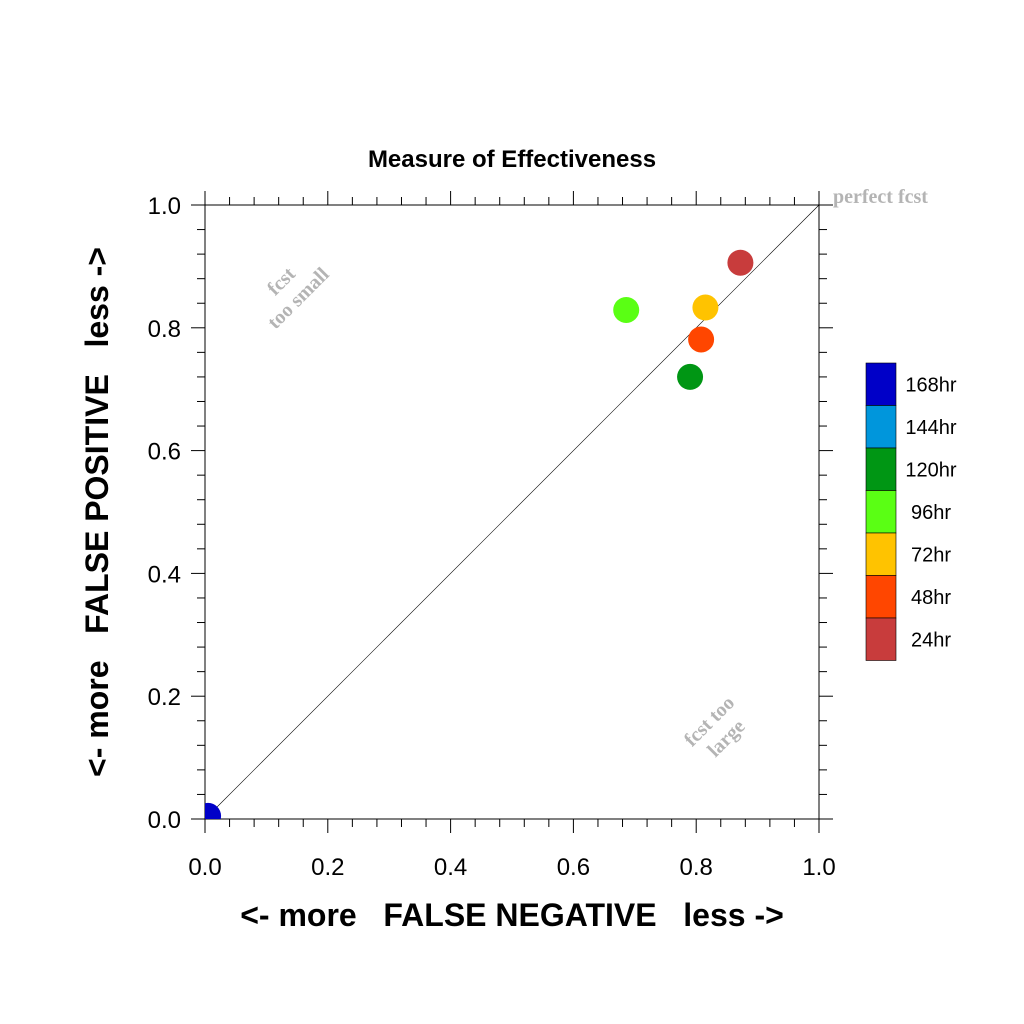 This screenshot has width=1024, height=1024. Describe the element at coordinates (931, 513) in the screenshot. I see `legend-label-96hr: 96hr` at that location.